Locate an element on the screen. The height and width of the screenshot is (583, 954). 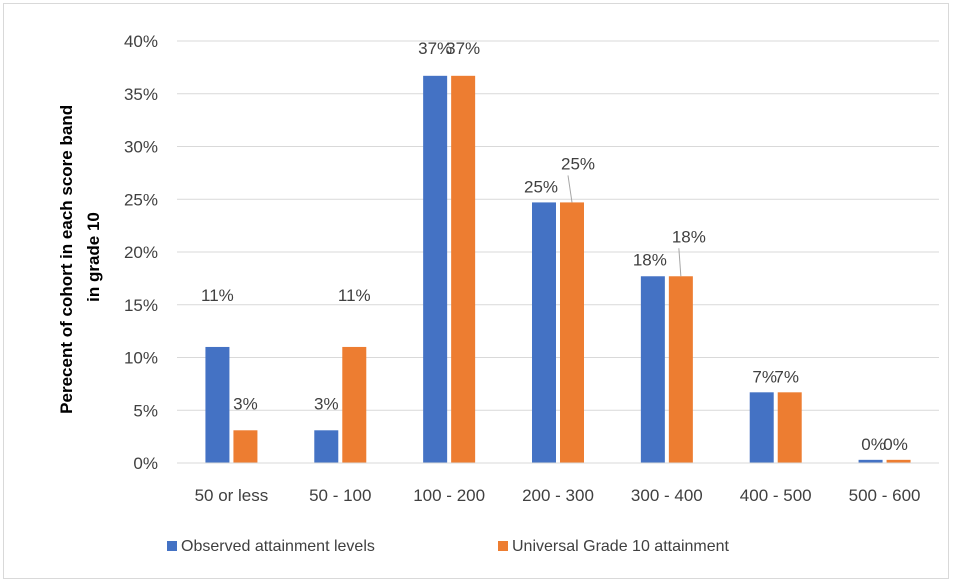
x-tick-label: 300 - 400 is located at coordinates (667, 495).